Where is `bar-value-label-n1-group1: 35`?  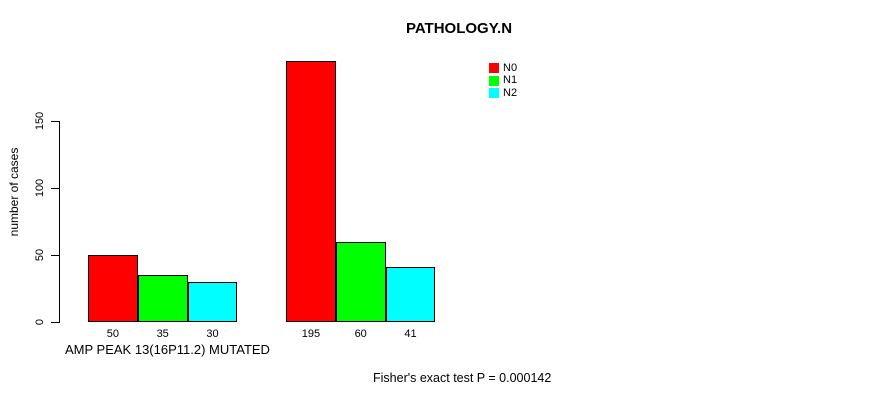
bar-value-label-n1-group1: 35 is located at coordinates (162, 334).